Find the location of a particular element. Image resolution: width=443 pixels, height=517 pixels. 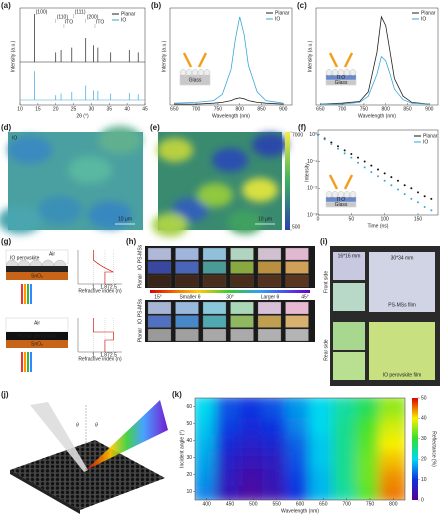

y-tick-label: 30 is located at coordinates (189, 458).